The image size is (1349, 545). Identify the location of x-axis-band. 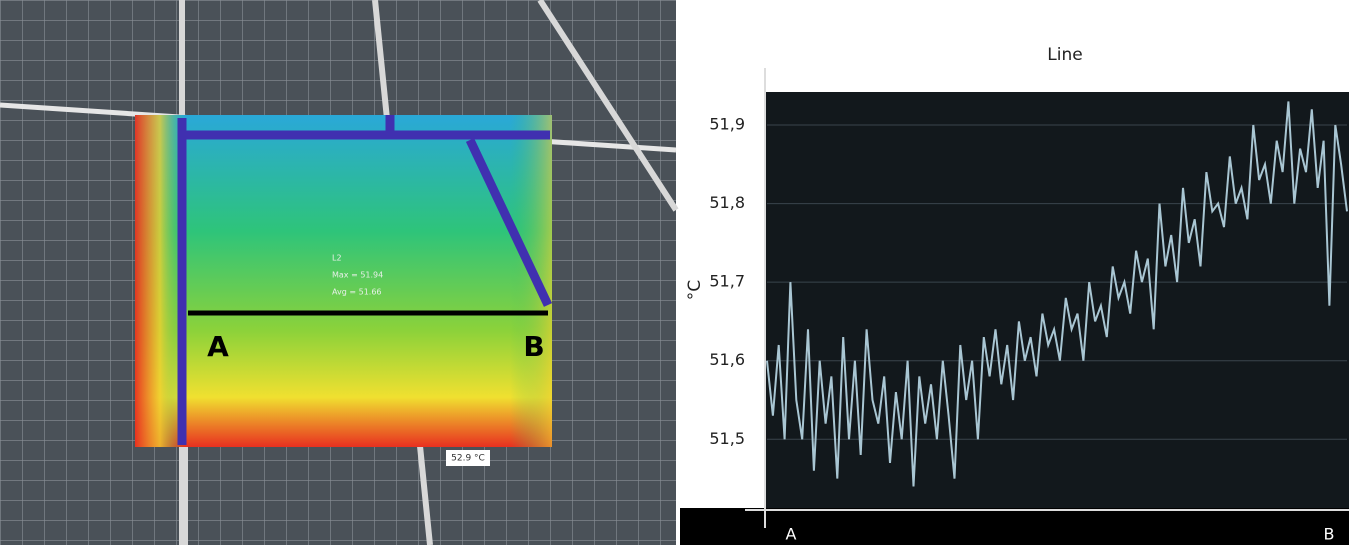
(1014, 526).